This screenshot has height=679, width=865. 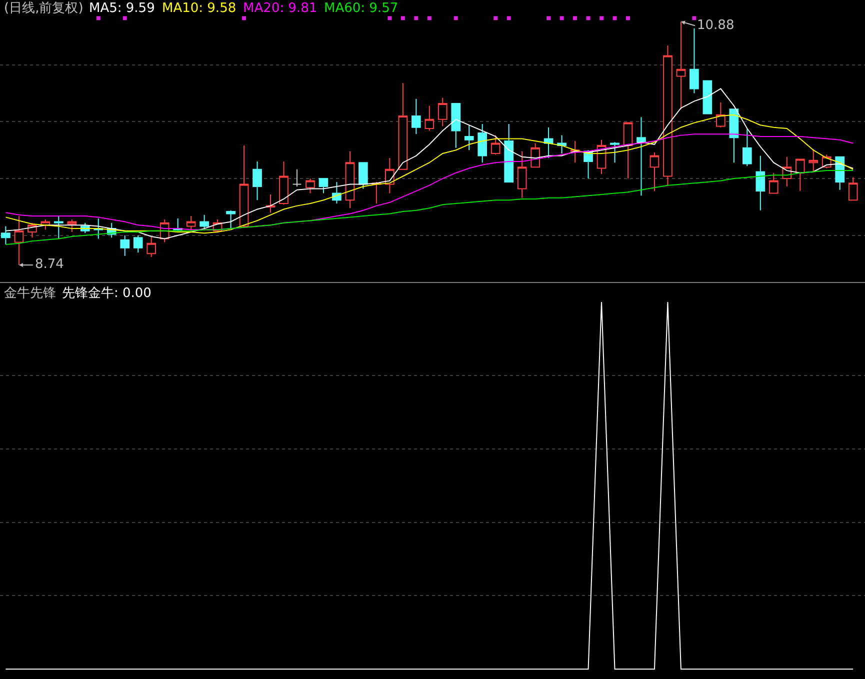 What do you see at coordinates (715, 25) in the screenshot?
I see `annotation: 10.88` at bounding box center [715, 25].